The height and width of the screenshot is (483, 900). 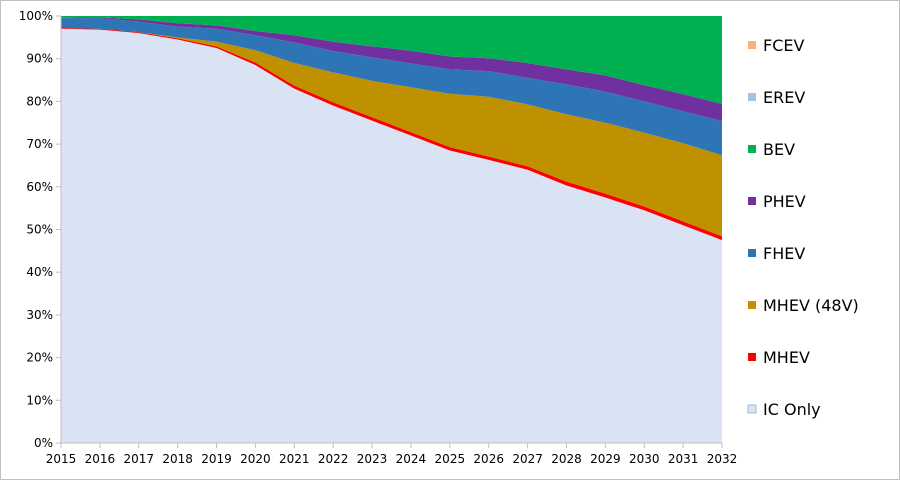 What do you see at coordinates (722, 459) in the screenshot?
I see `x-tick-label: 2032` at bounding box center [722, 459].